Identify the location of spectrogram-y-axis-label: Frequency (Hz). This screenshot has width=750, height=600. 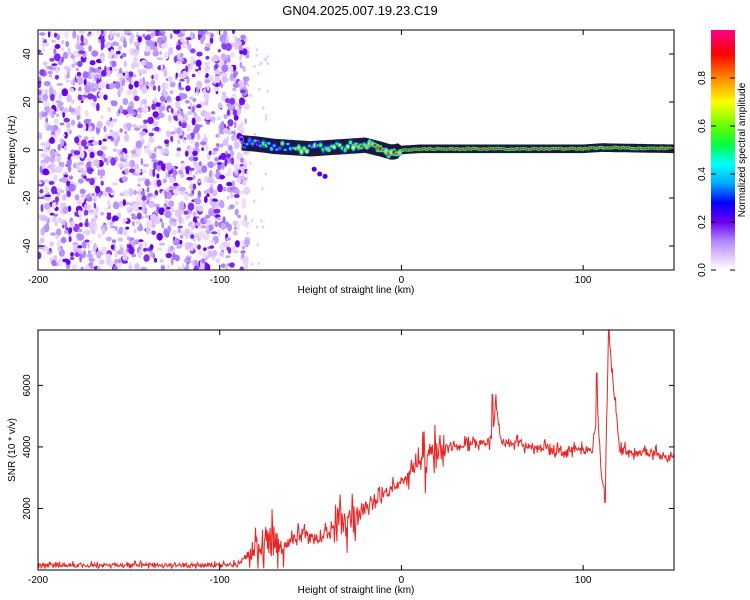
(12, 150).